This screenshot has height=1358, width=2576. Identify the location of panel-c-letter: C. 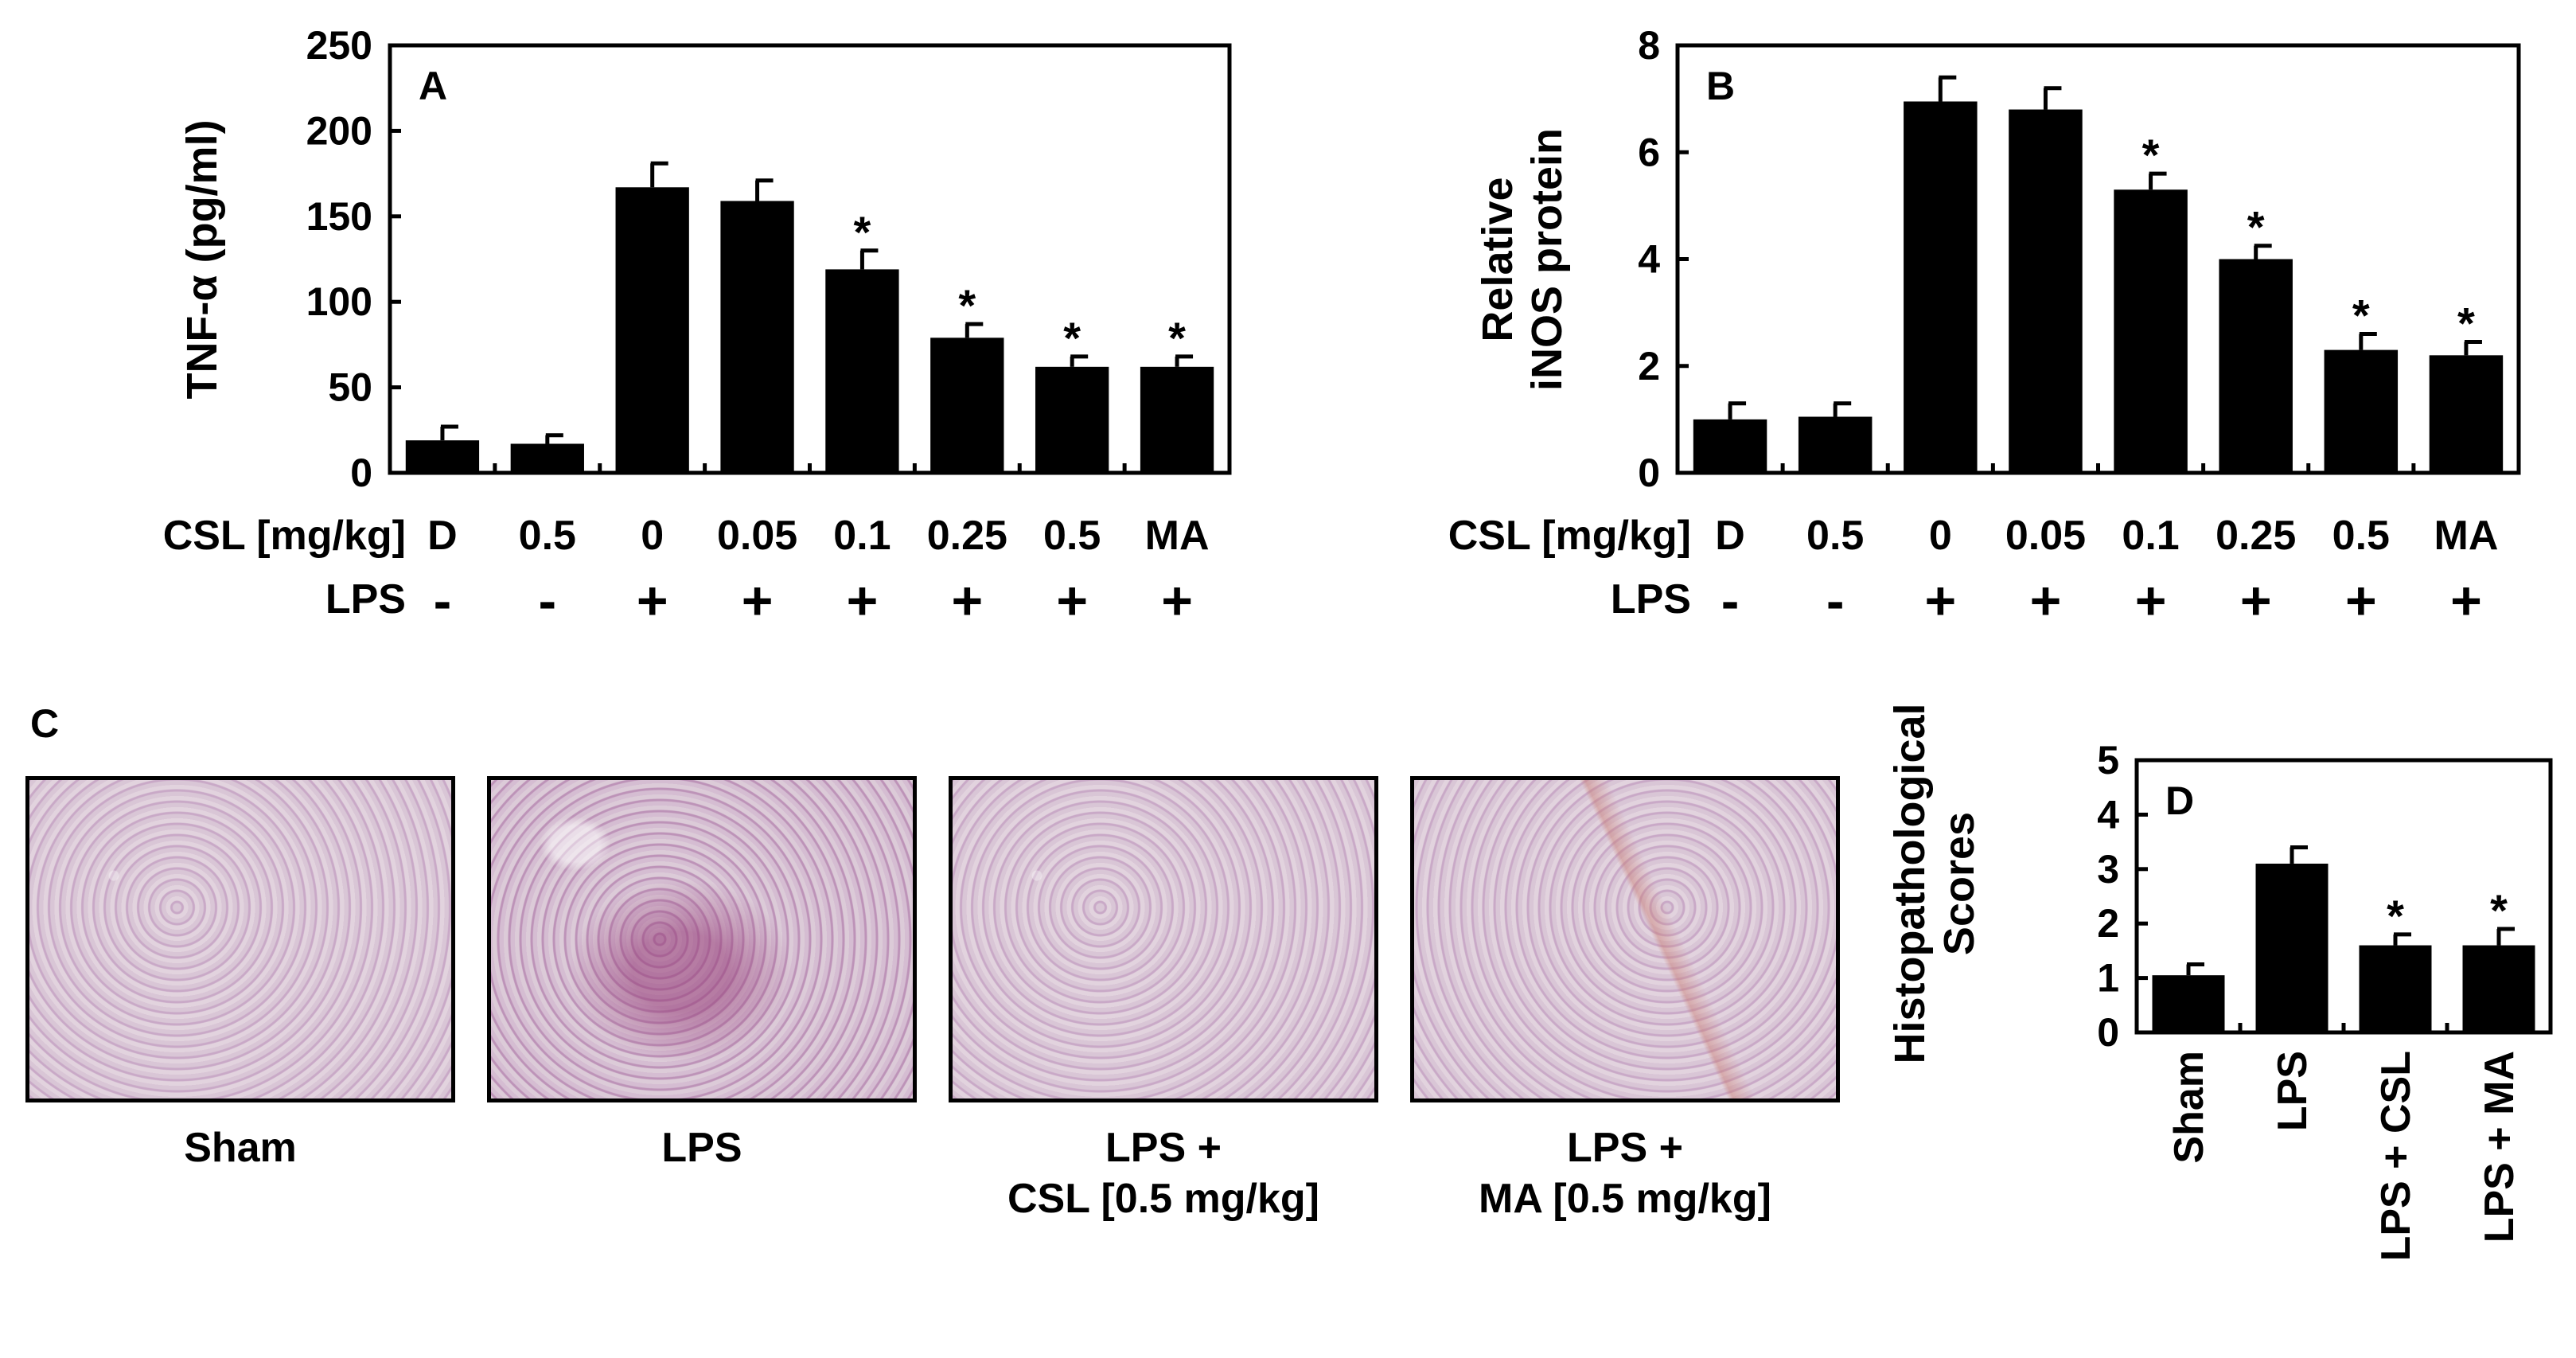
(45, 723).